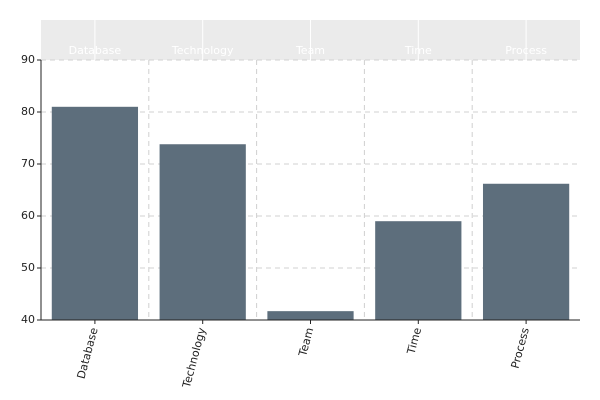  What do you see at coordinates (95, 50) in the screenshot?
I see `header-label: Database` at bounding box center [95, 50].